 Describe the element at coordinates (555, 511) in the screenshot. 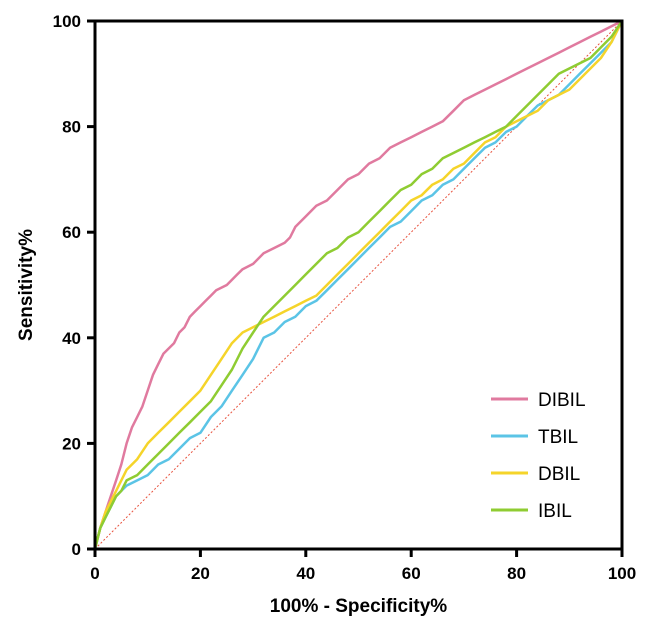

I see `legend-label-ibil: IBIL` at that location.